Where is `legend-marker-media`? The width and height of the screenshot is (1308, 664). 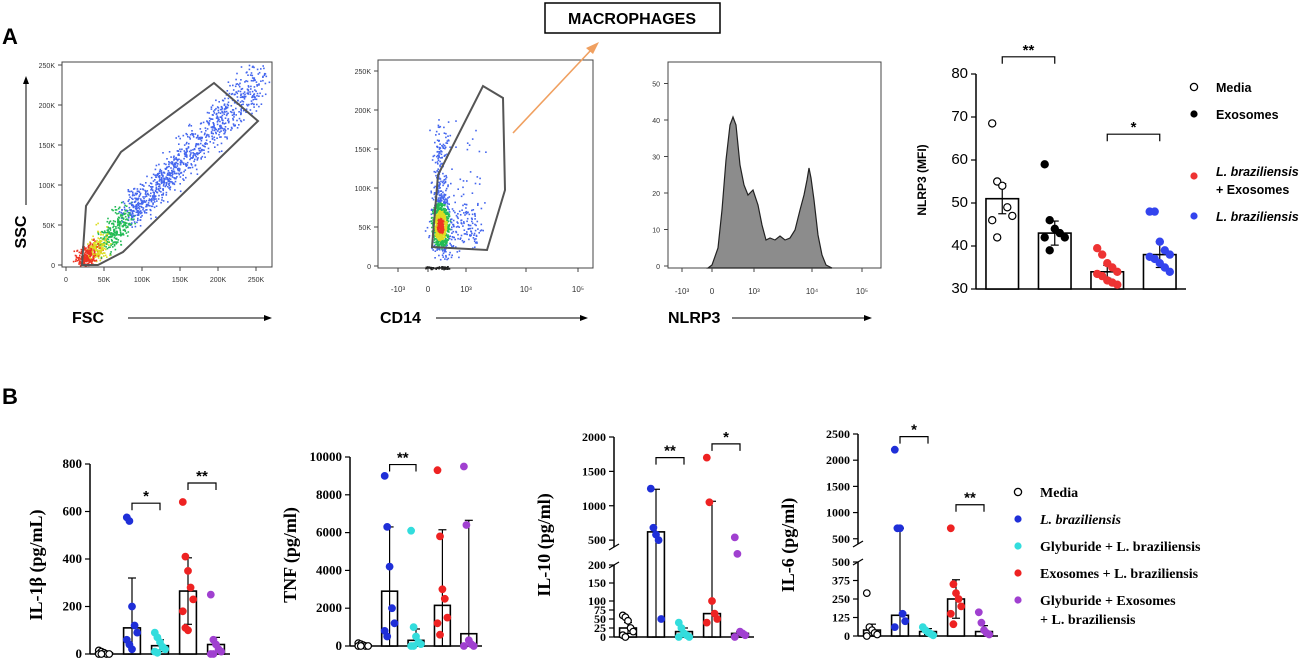 legend-marker-media is located at coordinates (1194, 87).